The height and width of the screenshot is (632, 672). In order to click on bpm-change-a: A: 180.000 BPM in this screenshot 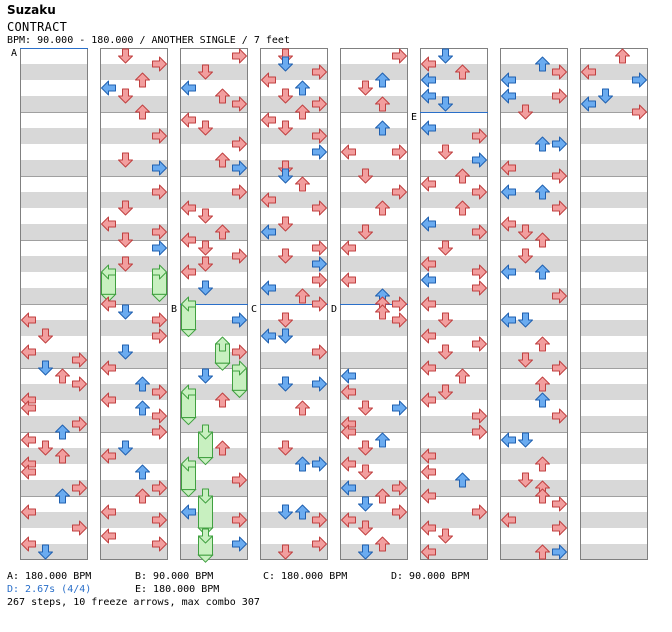, I will do `click(49, 576)`.